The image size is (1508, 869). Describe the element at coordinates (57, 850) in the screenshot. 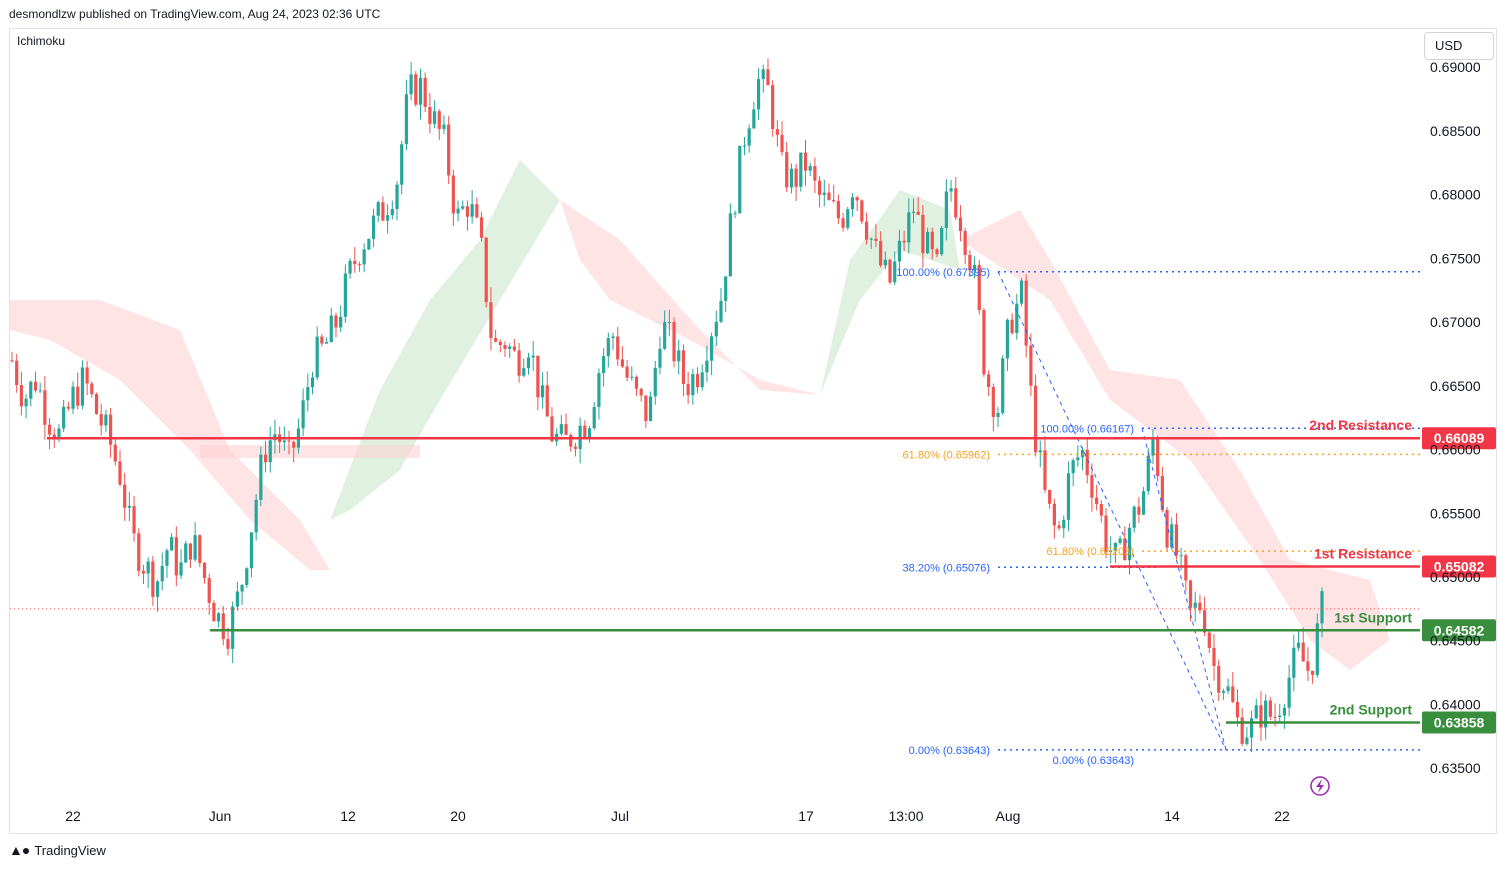

I see `tradingview-brand: ▲● TradingView` at that location.